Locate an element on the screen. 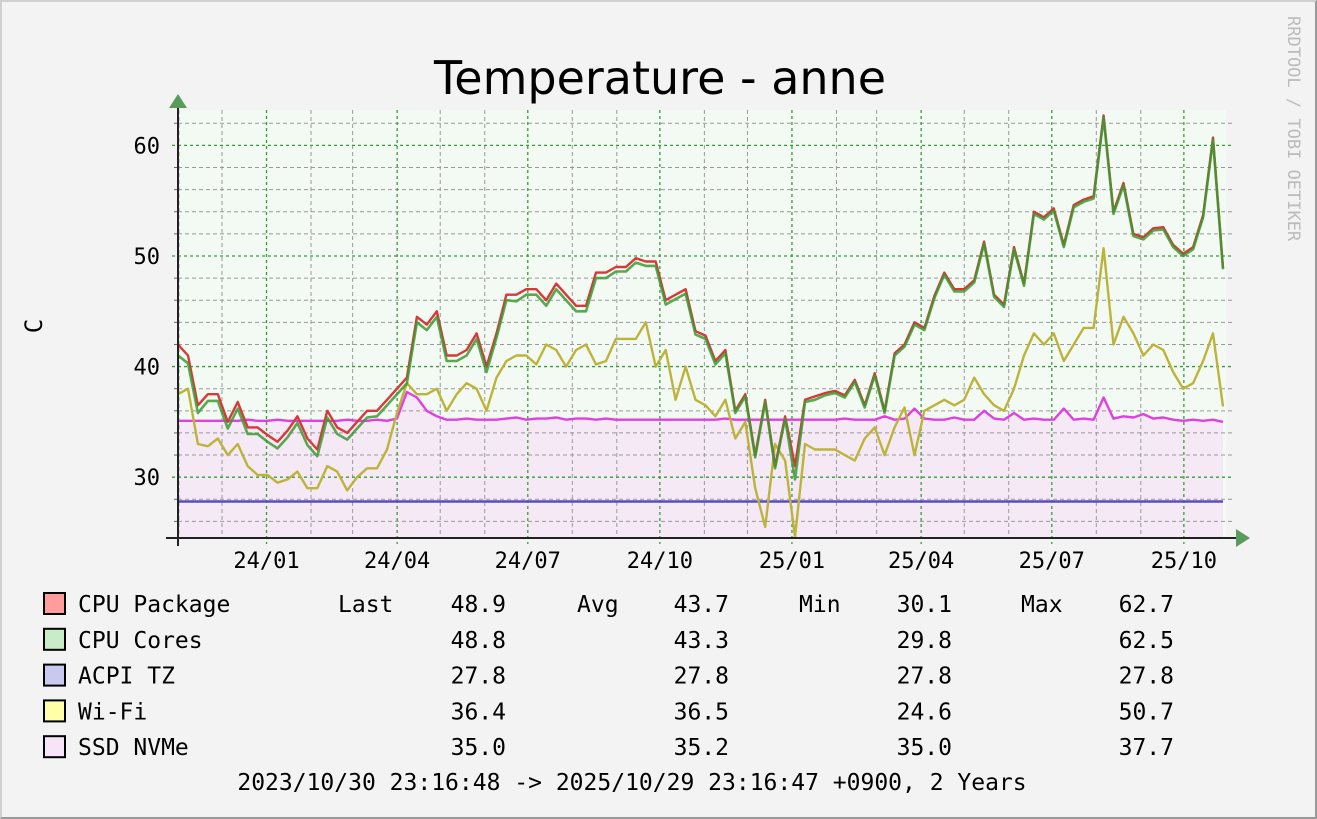  y-tick-label: 30 is located at coordinates (147, 478).